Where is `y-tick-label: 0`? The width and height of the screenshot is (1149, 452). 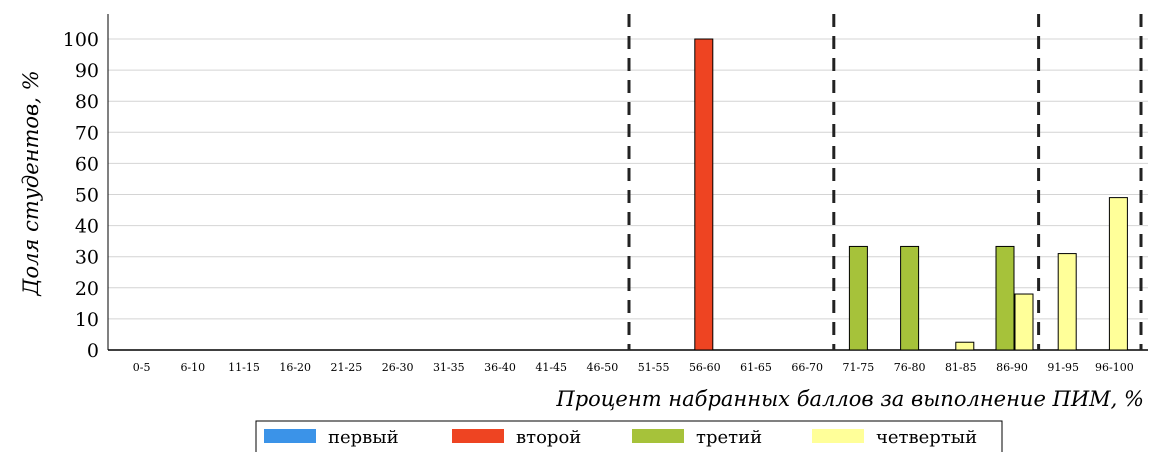
y-tick-label: 0 is located at coordinates (93, 351).